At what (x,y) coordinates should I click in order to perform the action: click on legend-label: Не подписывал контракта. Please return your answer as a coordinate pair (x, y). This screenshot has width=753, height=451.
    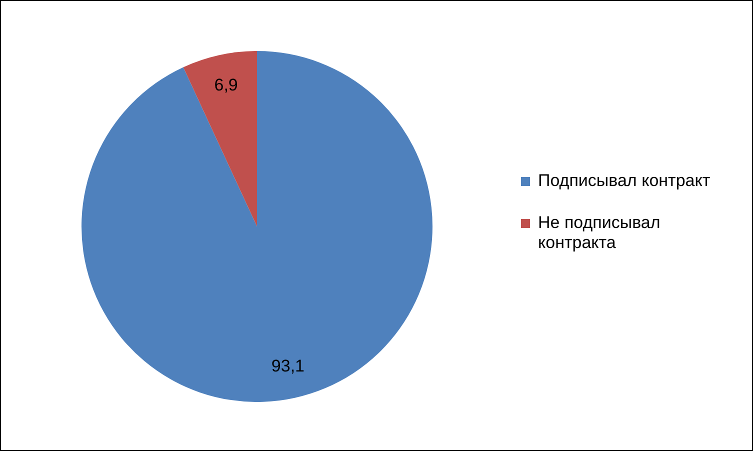
    Looking at the image, I should click on (600, 233).